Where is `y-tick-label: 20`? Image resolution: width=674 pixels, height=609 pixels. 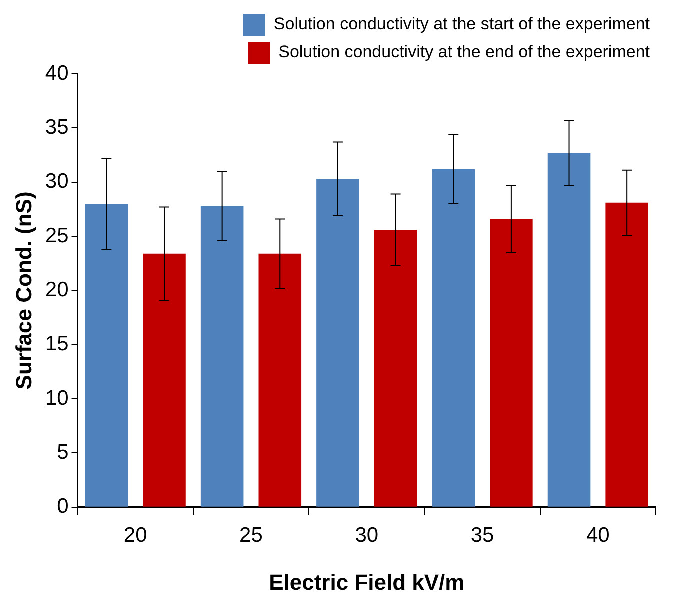 y-tick-label: 20 is located at coordinates (57, 290).